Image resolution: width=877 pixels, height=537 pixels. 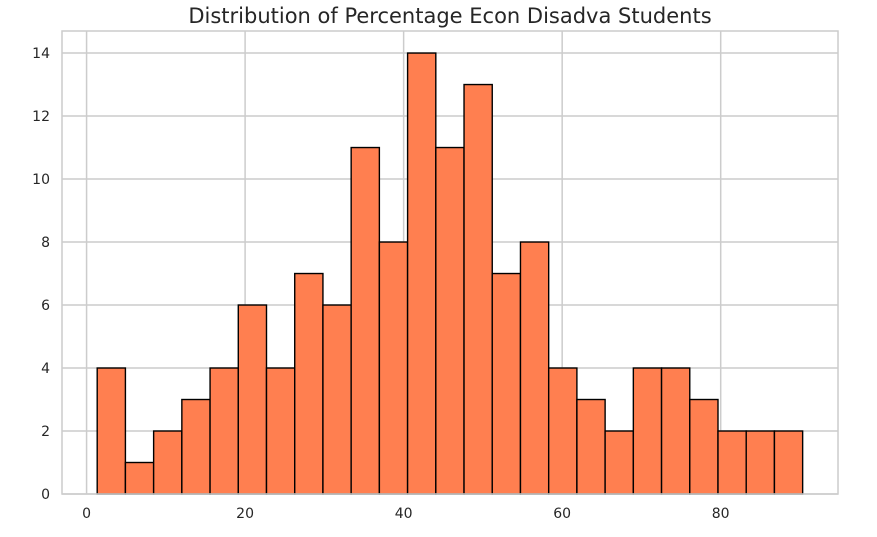 What do you see at coordinates (562, 514) in the screenshot?
I see `x-tick-label: 60` at bounding box center [562, 514].